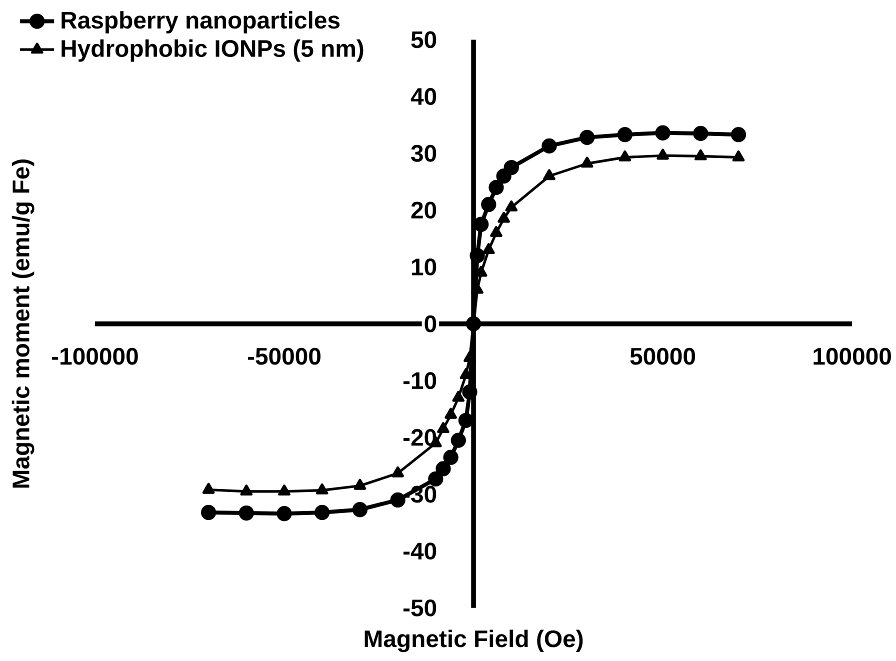 Image resolution: width=896 pixels, height=661 pixels. Describe the element at coordinates (473, 641) in the screenshot. I see `x-axis-title: Magnetic Field (Oe)` at that location.